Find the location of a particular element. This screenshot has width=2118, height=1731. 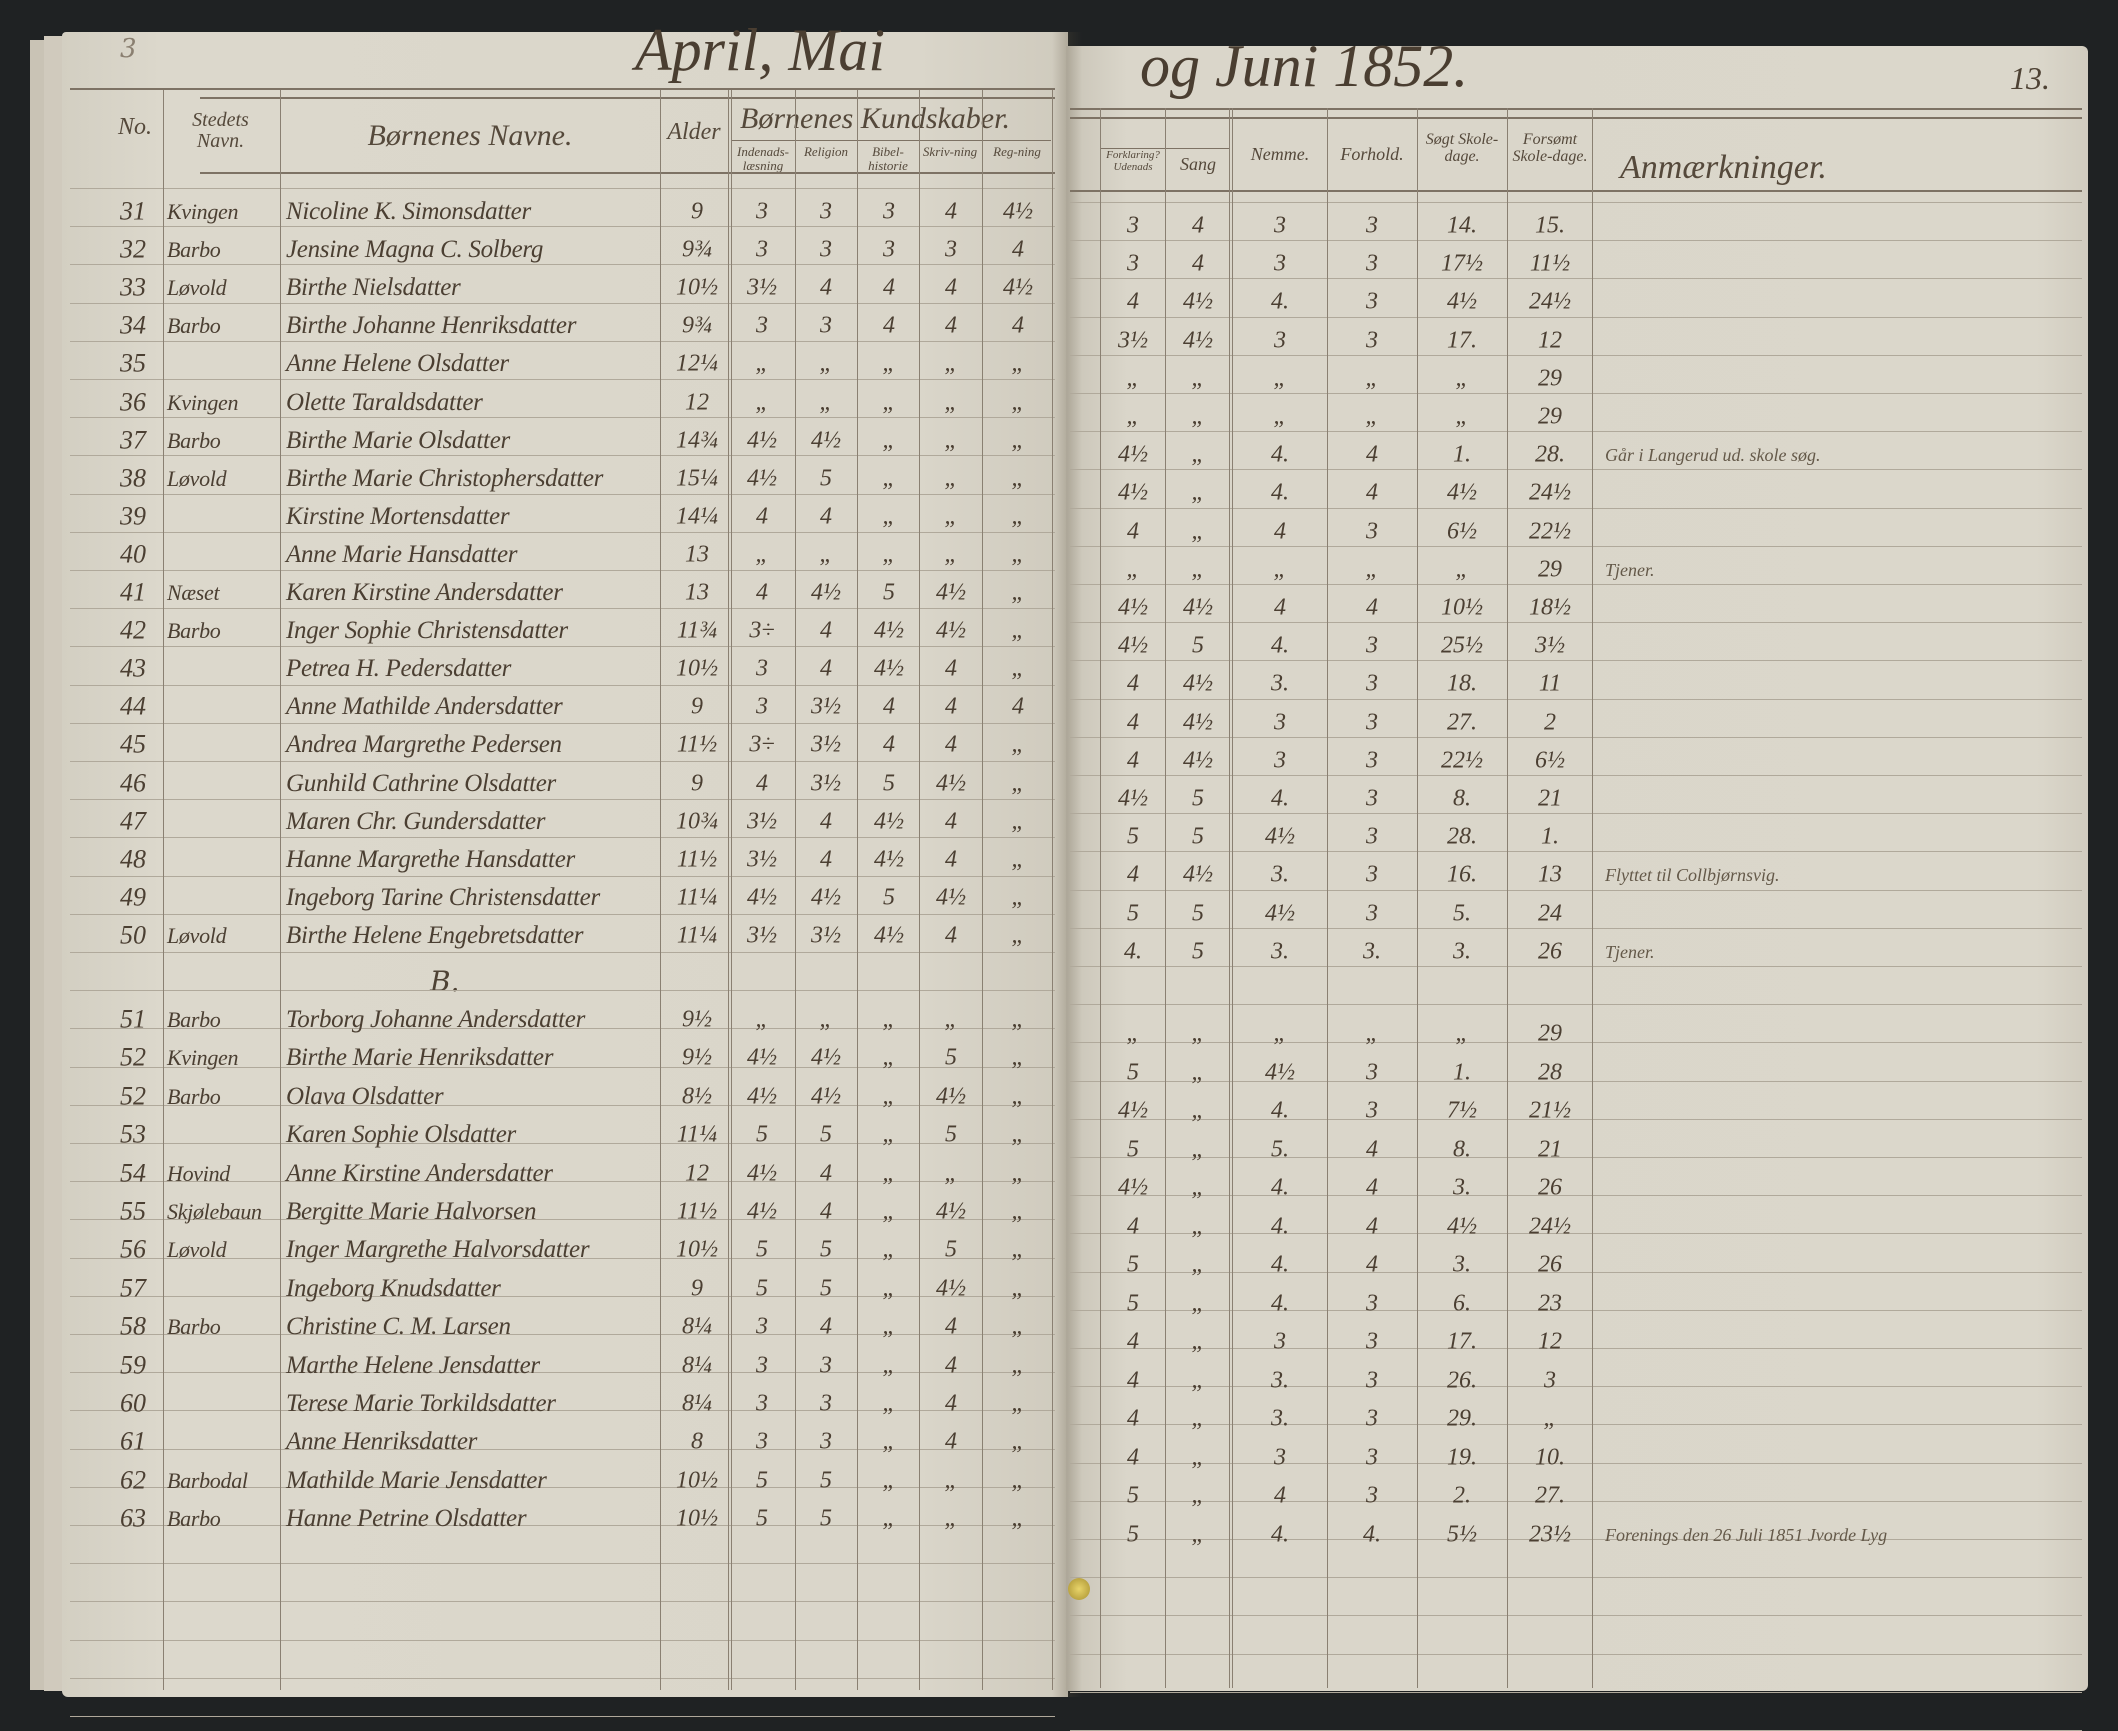

grade-or-days: 3. is located at coordinates (1462, 951).